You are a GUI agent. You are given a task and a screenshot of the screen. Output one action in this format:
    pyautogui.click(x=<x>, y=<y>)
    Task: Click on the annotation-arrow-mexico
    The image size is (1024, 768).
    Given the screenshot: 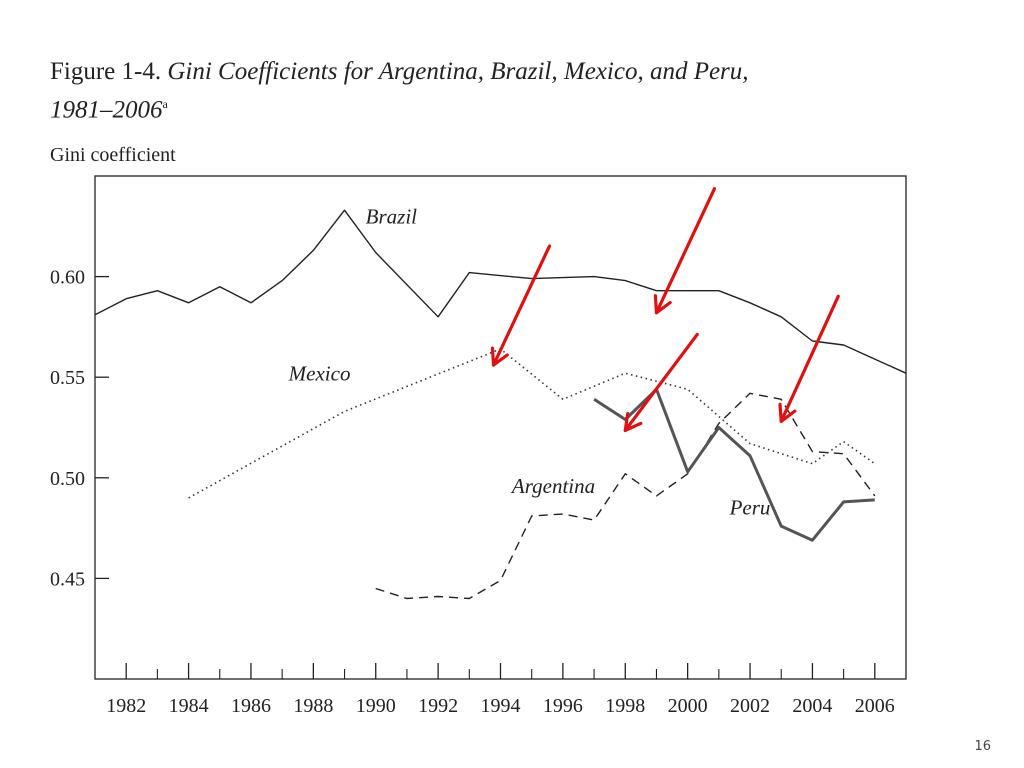 What is the action you would take?
    pyautogui.click(x=521, y=305)
    